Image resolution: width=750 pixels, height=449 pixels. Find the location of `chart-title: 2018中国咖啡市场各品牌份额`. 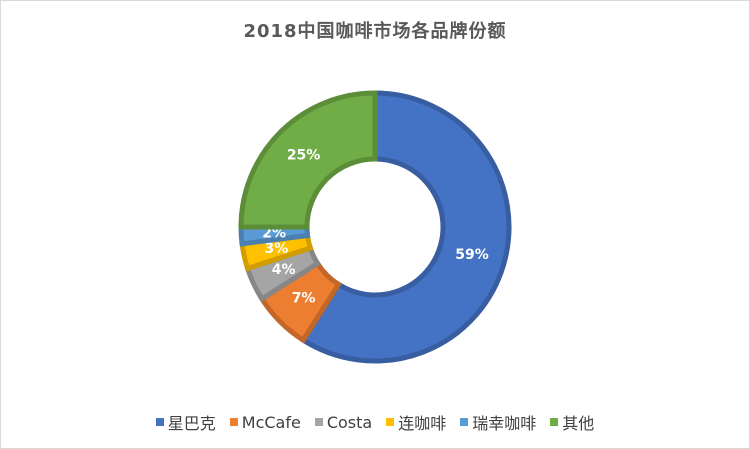

chart-title: 2018中国咖啡市场各品牌份额 is located at coordinates (375, 31).